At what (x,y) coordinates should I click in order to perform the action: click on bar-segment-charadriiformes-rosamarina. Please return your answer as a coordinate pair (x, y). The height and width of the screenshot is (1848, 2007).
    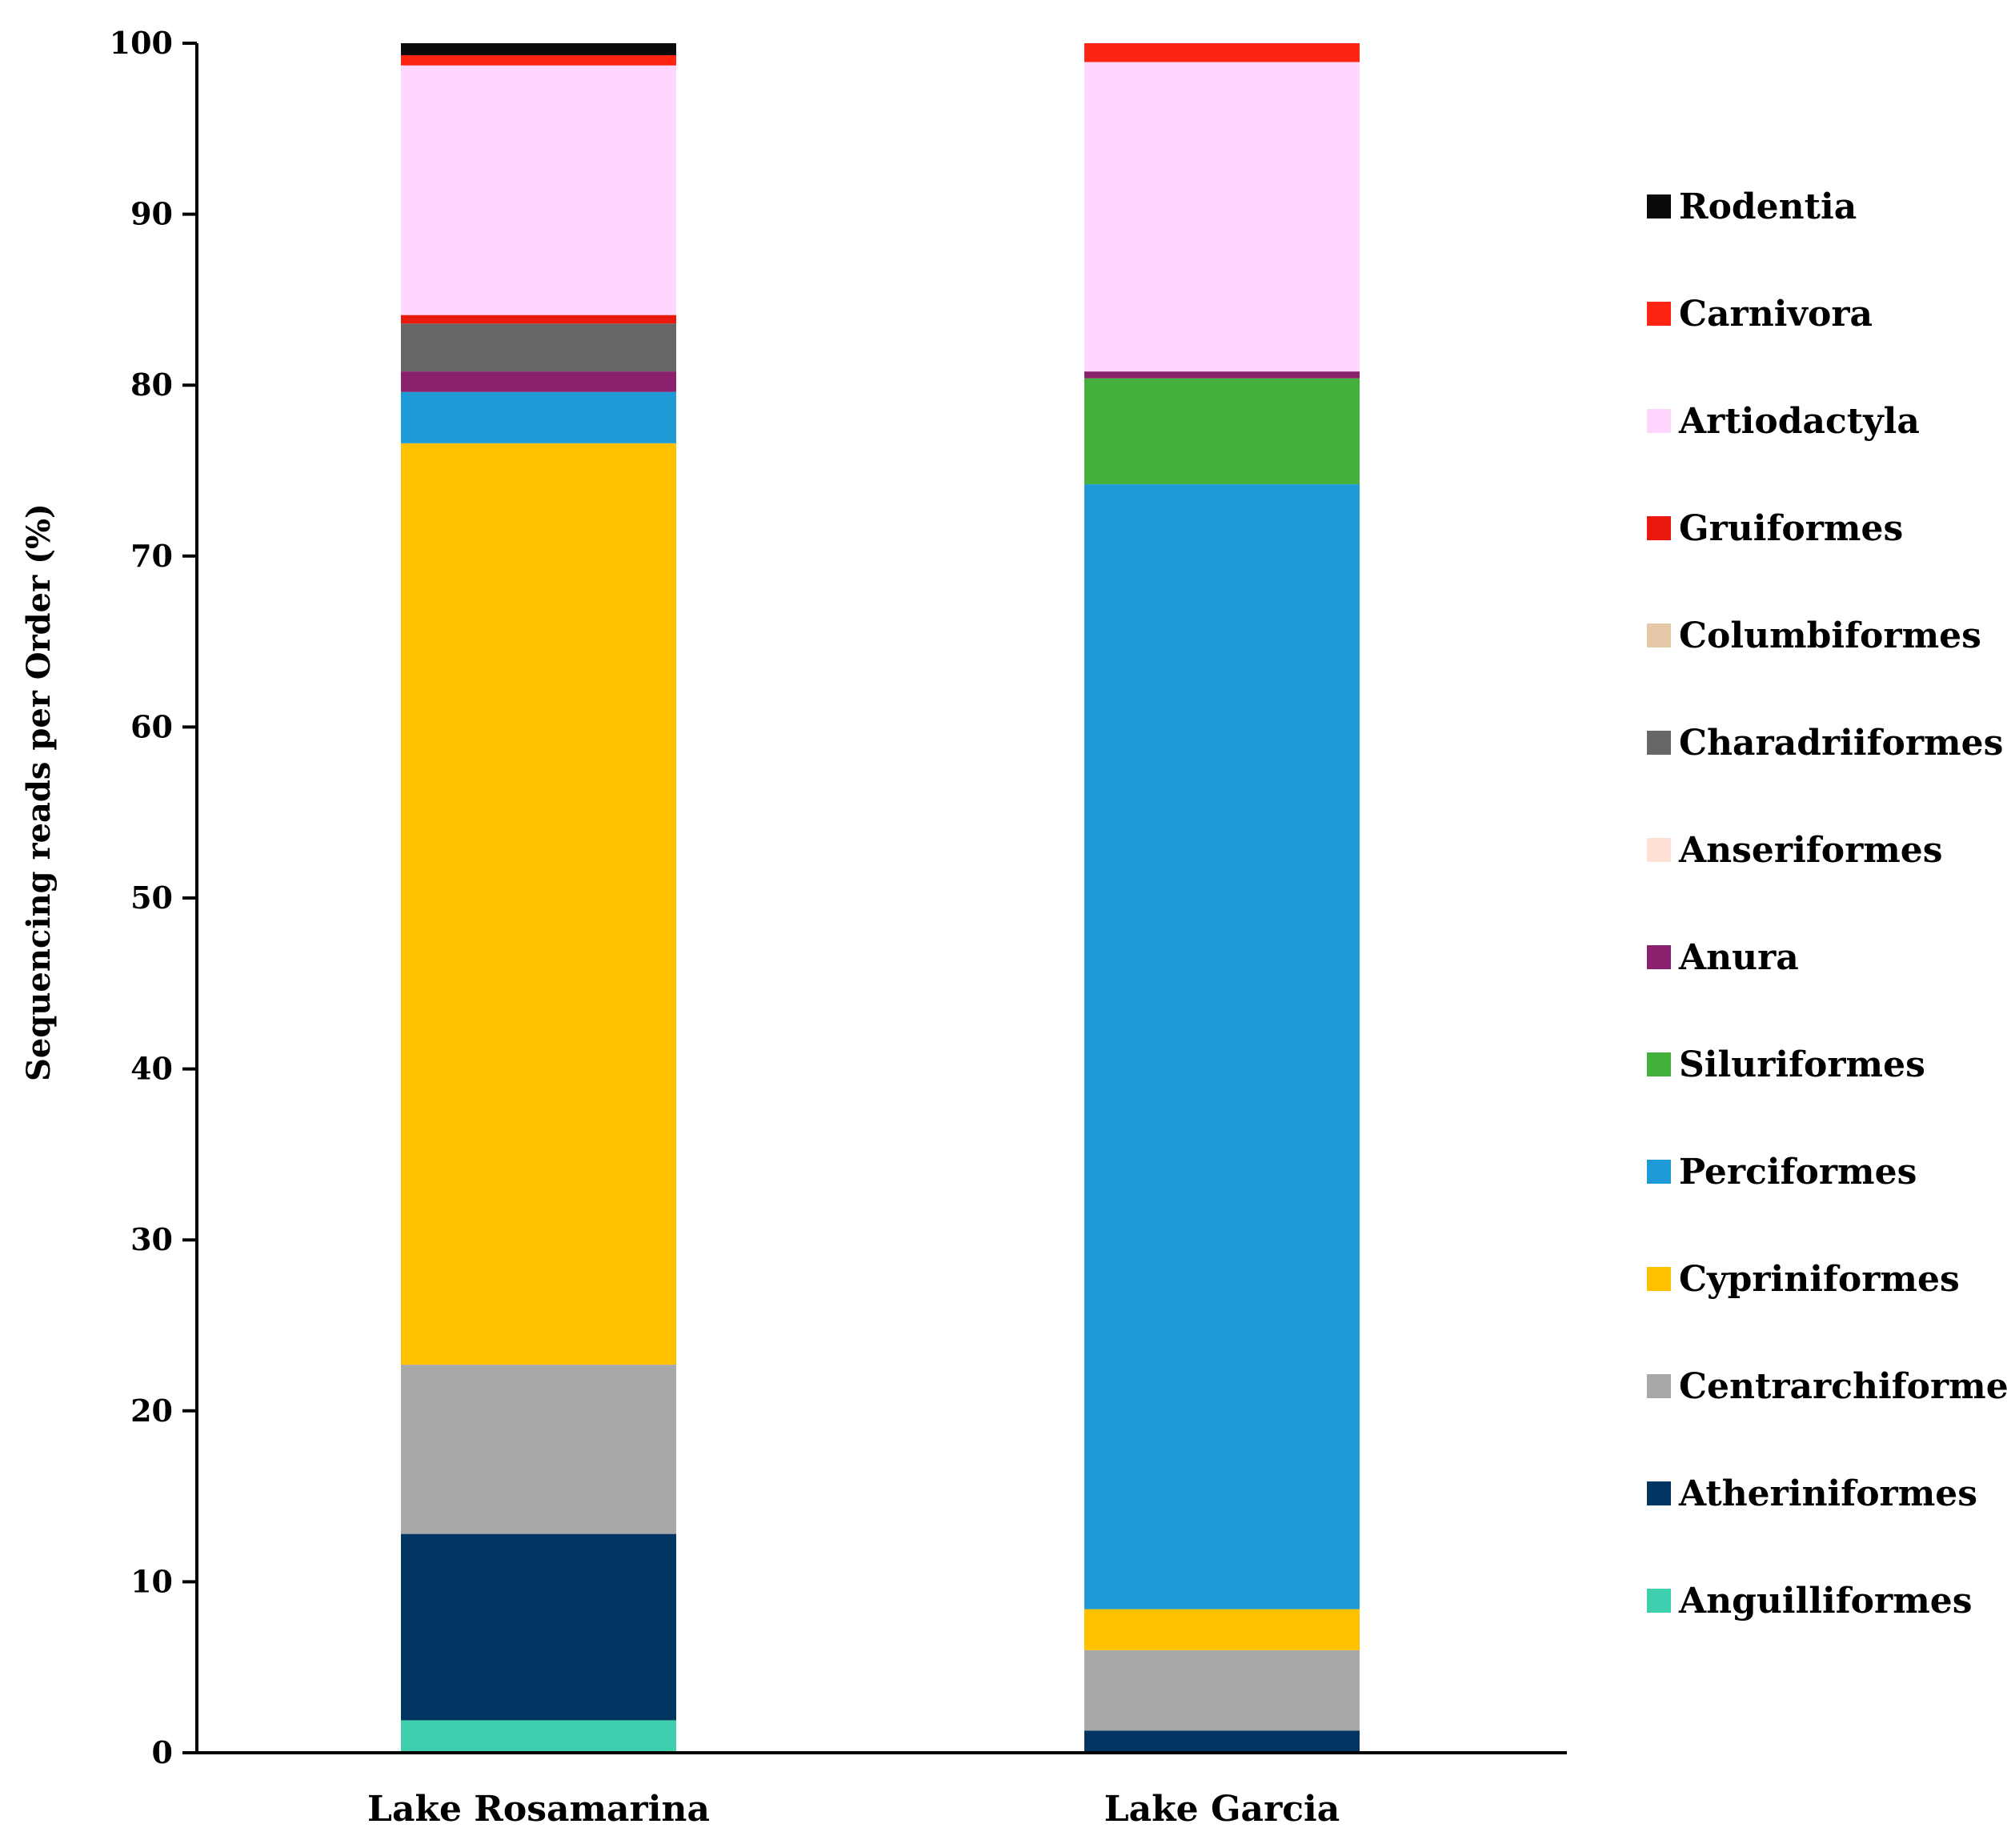
    Looking at the image, I should click on (538, 347).